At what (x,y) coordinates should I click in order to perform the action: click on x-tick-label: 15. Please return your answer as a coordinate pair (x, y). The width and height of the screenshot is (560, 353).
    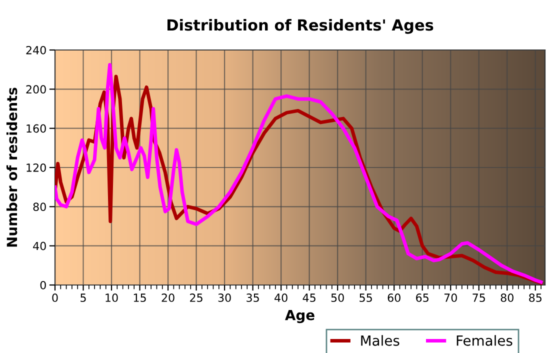
    Looking at the image, I should click on (140, 298).